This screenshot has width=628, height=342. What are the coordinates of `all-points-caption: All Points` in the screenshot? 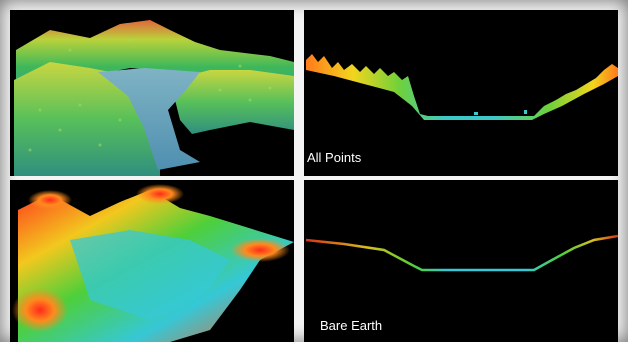 It's located at (334, 157).